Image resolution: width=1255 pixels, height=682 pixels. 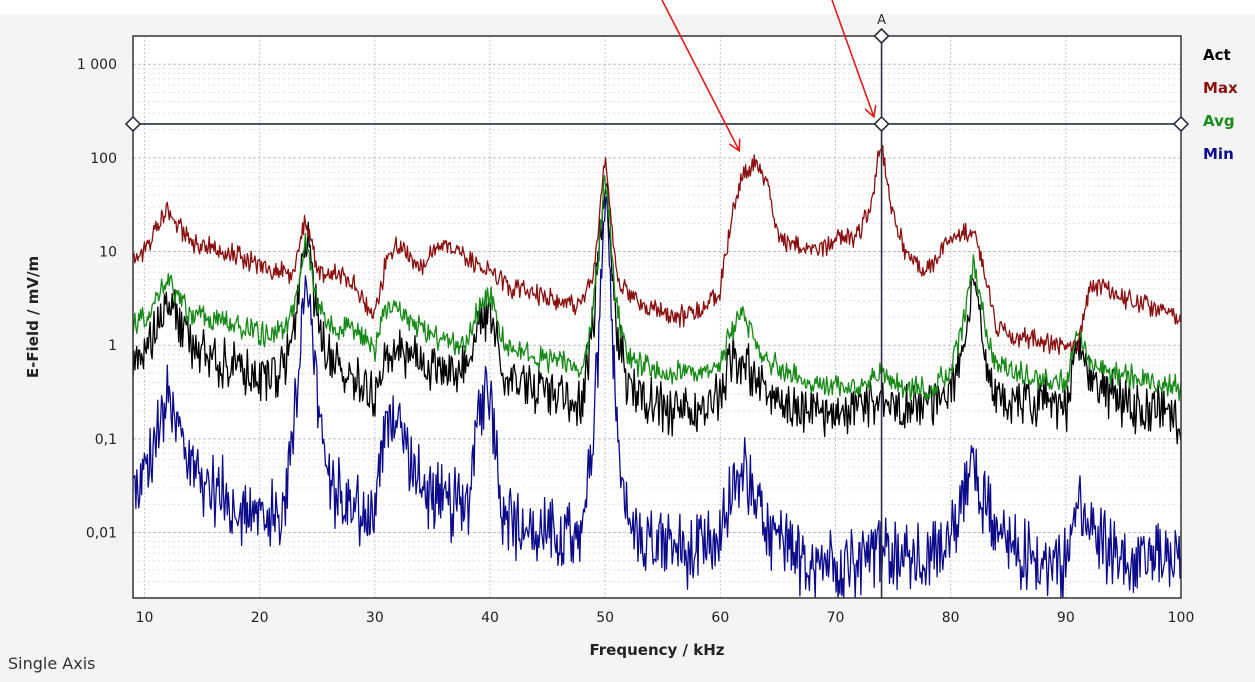 I want to click on y-tick-label: 1 000, so click(x=97, y=65).